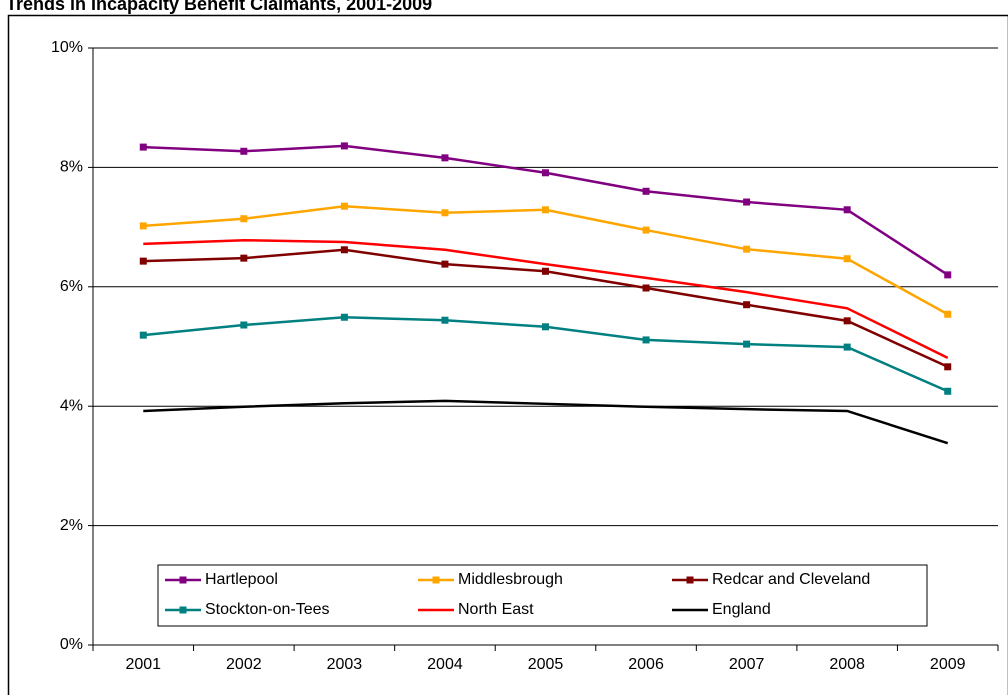 This screenshot has height=695, width=1008. What do you see at coordinates (496, 609) in the screenshot?
I see `legend-label: North East` at bounding box center [496, 609].